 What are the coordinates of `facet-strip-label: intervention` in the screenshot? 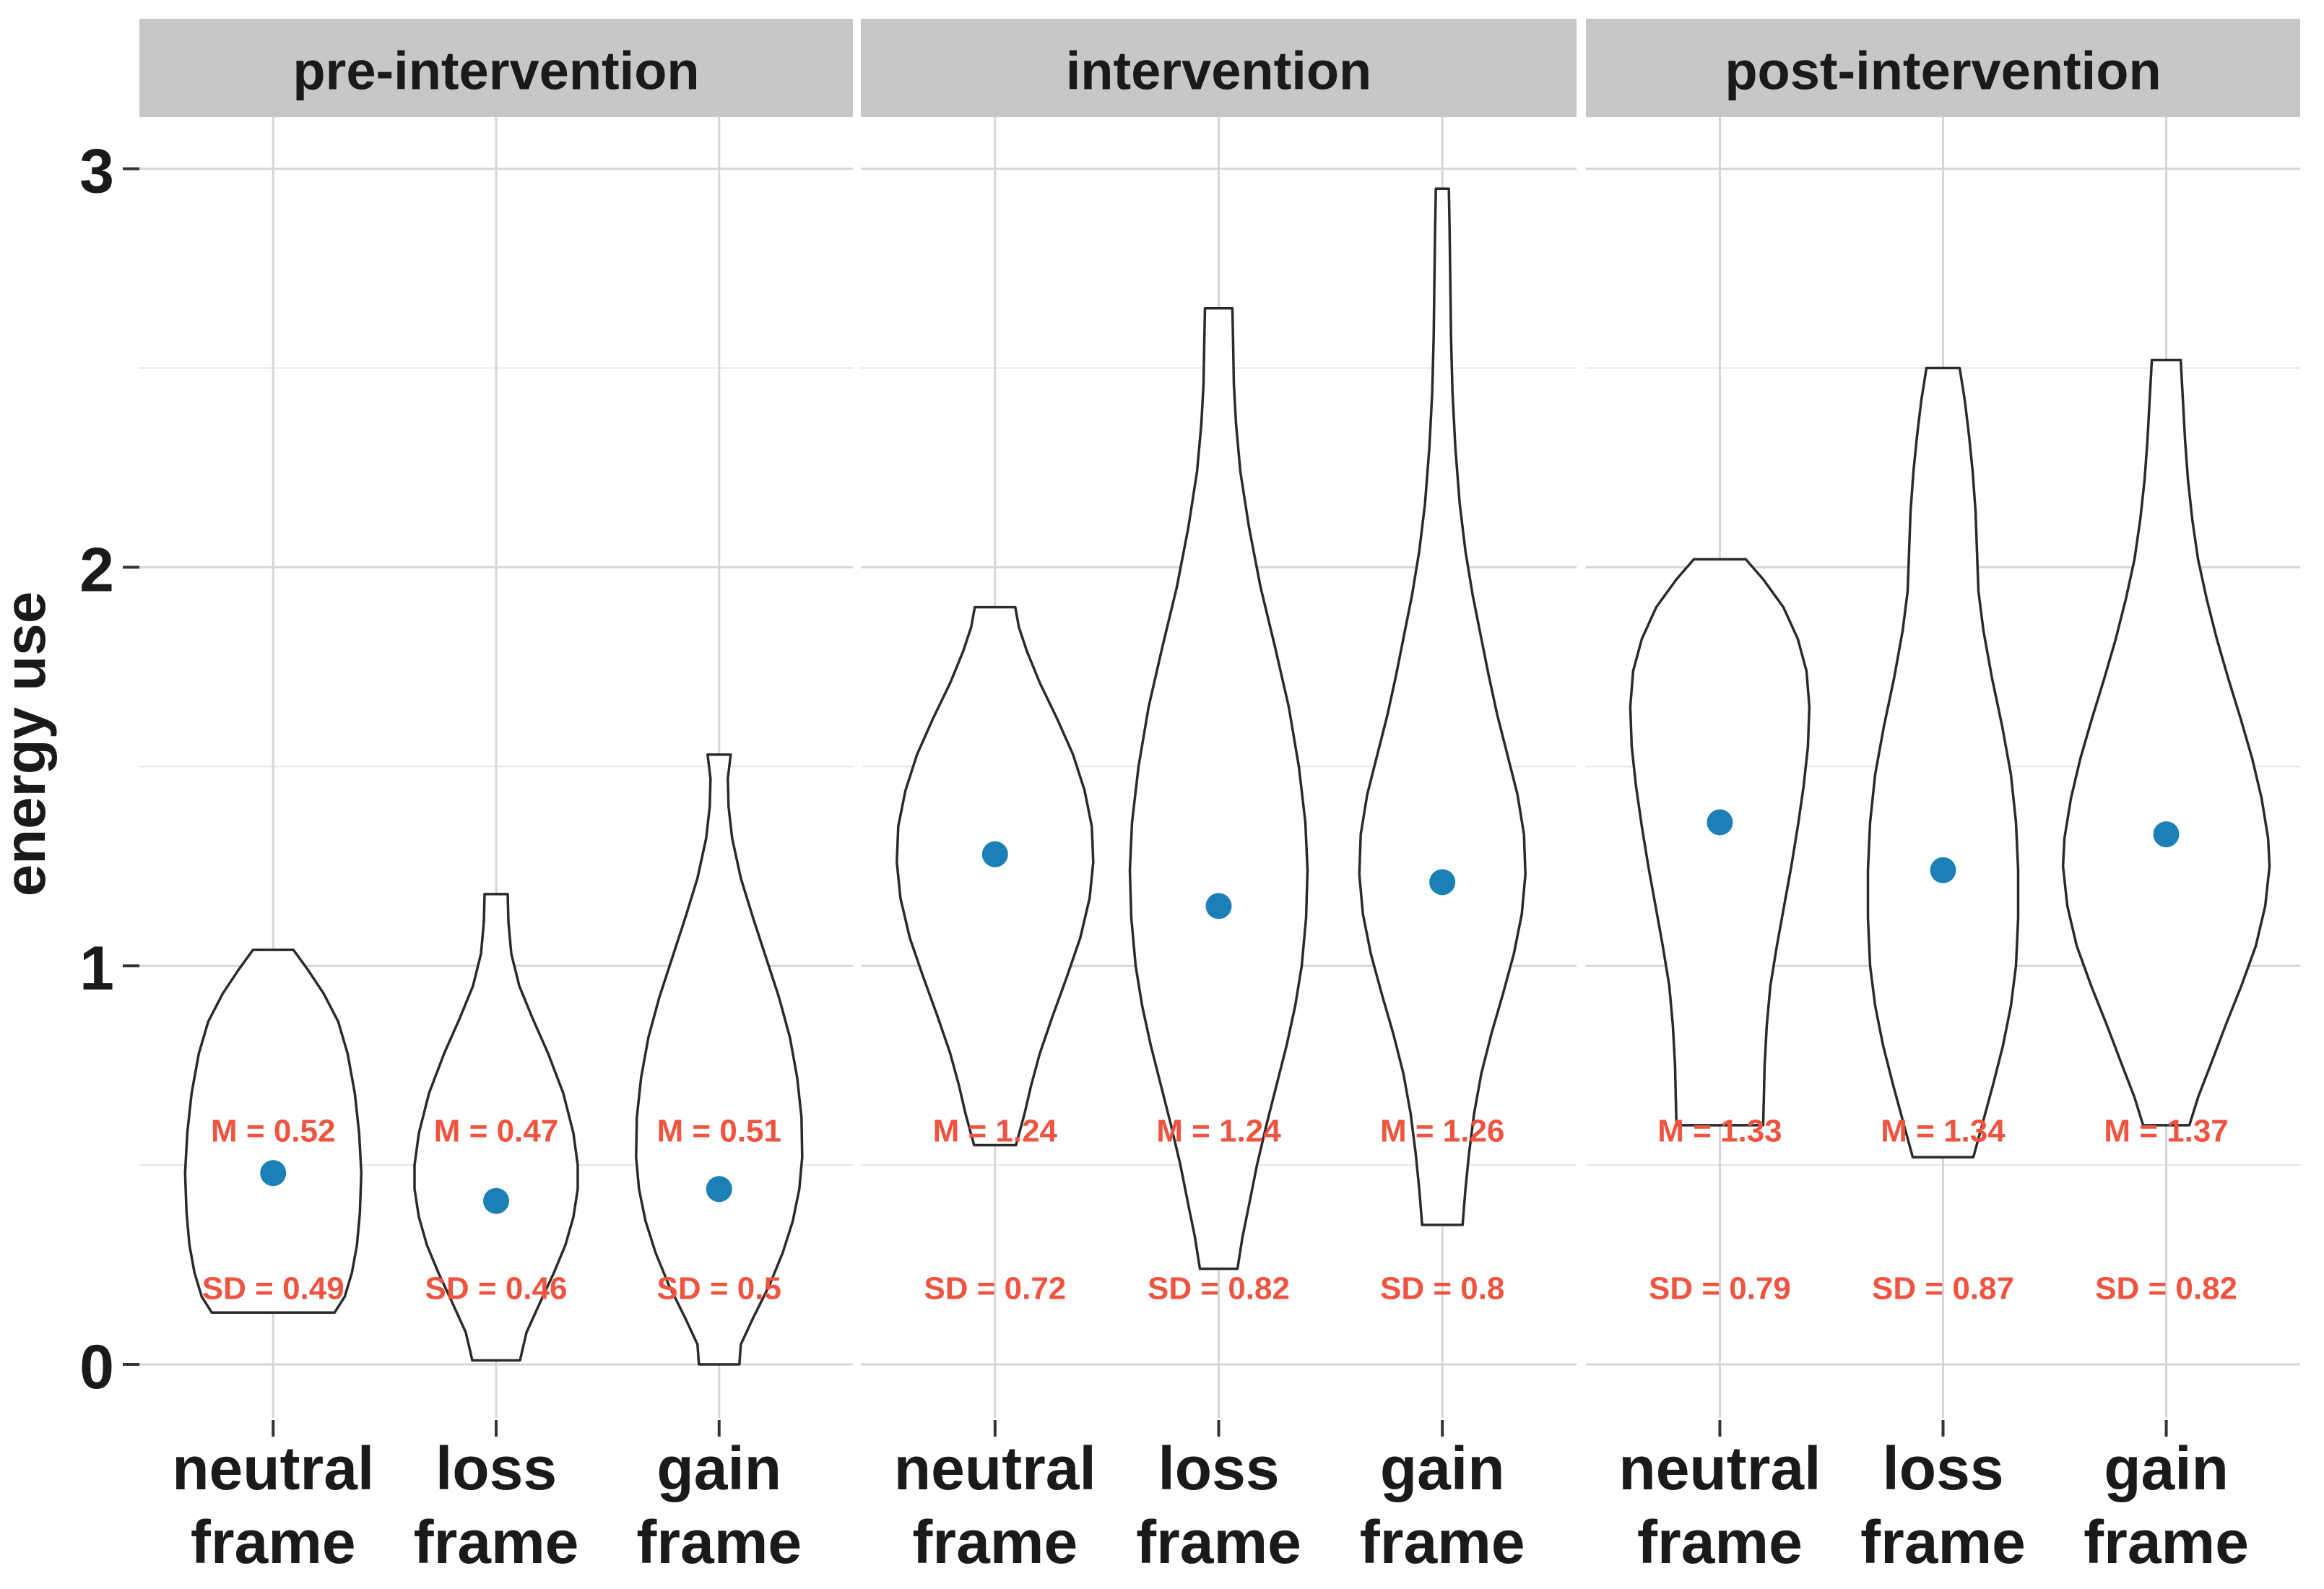 It's located at (1218, 71).